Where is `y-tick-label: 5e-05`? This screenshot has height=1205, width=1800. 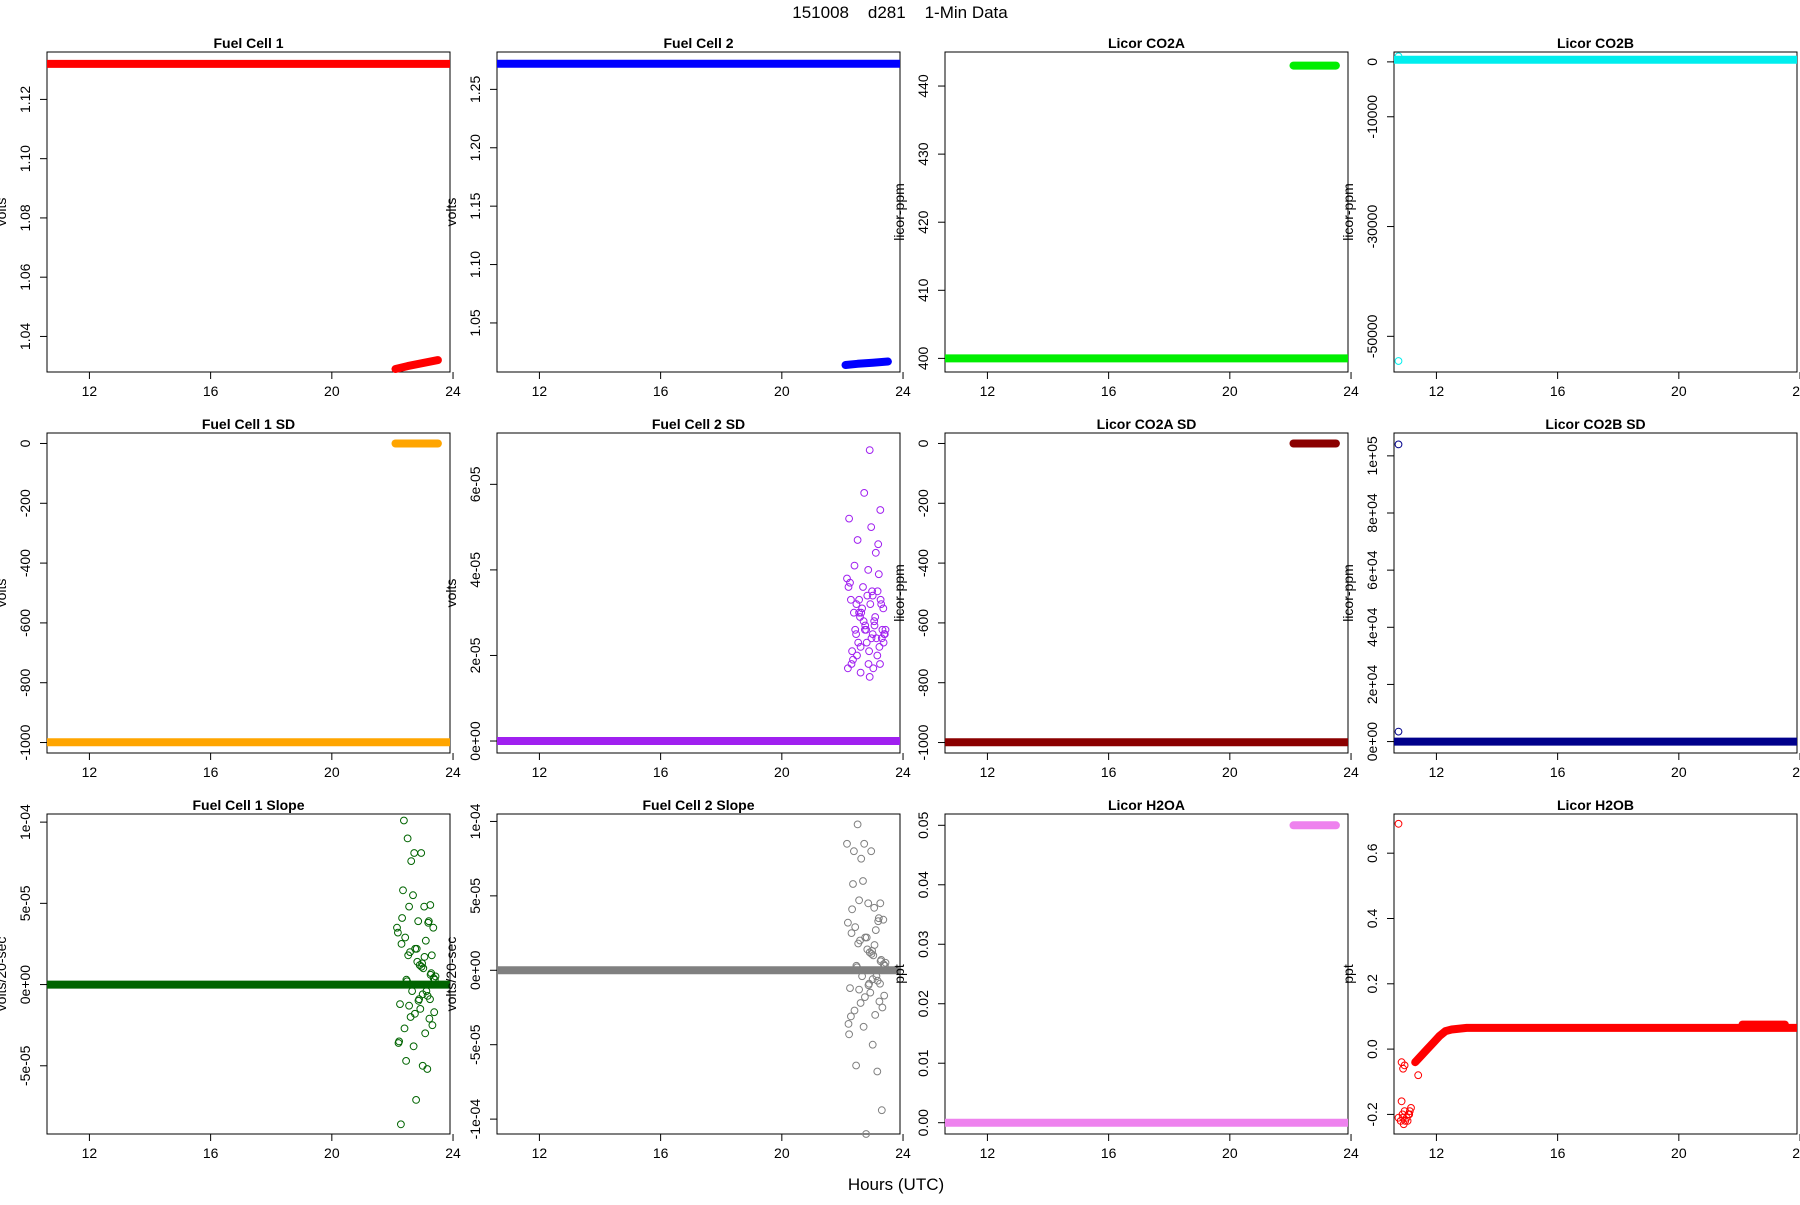
y-tick-label: 5e-05 is located at coordinates (475, 896).